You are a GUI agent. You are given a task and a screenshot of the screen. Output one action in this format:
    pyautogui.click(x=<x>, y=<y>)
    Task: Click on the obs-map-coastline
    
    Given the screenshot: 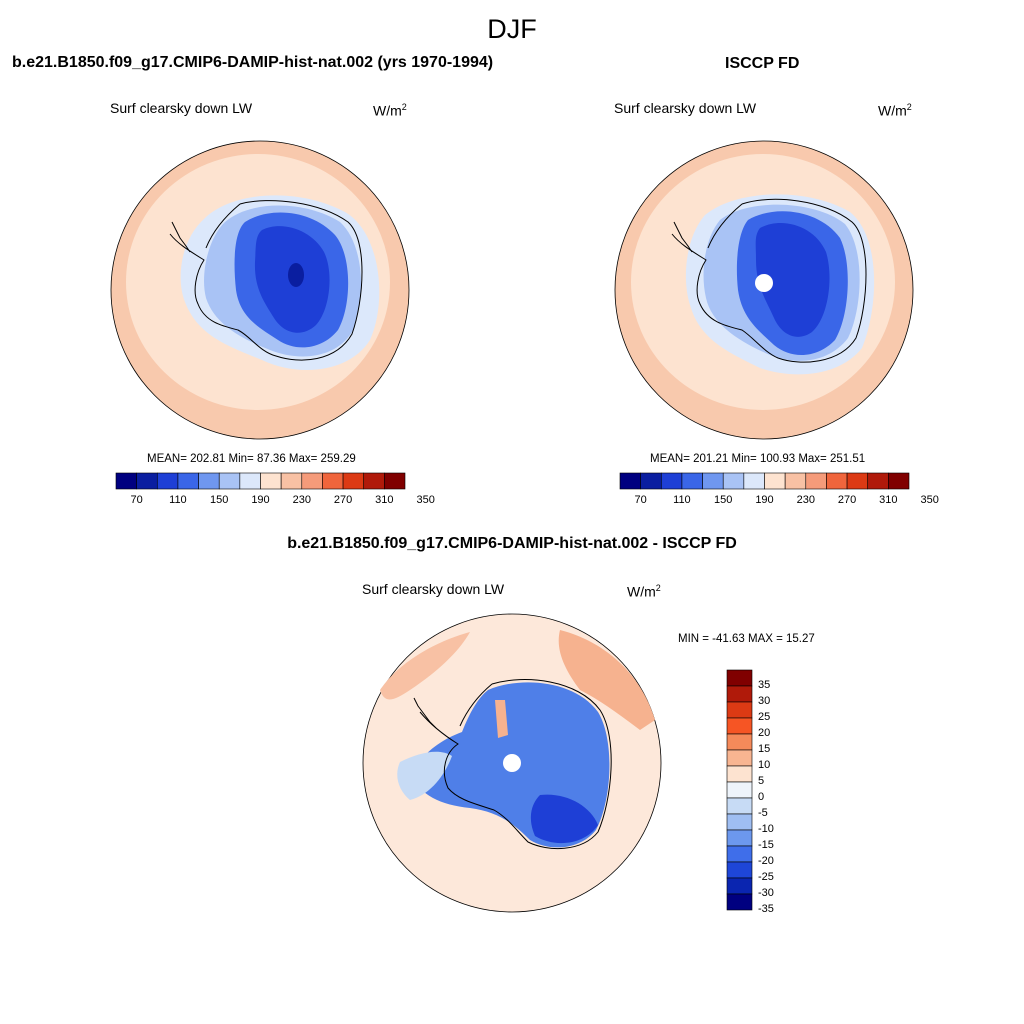 What is the action you would take?
    pyautogui.click(x=769, y=280)
    